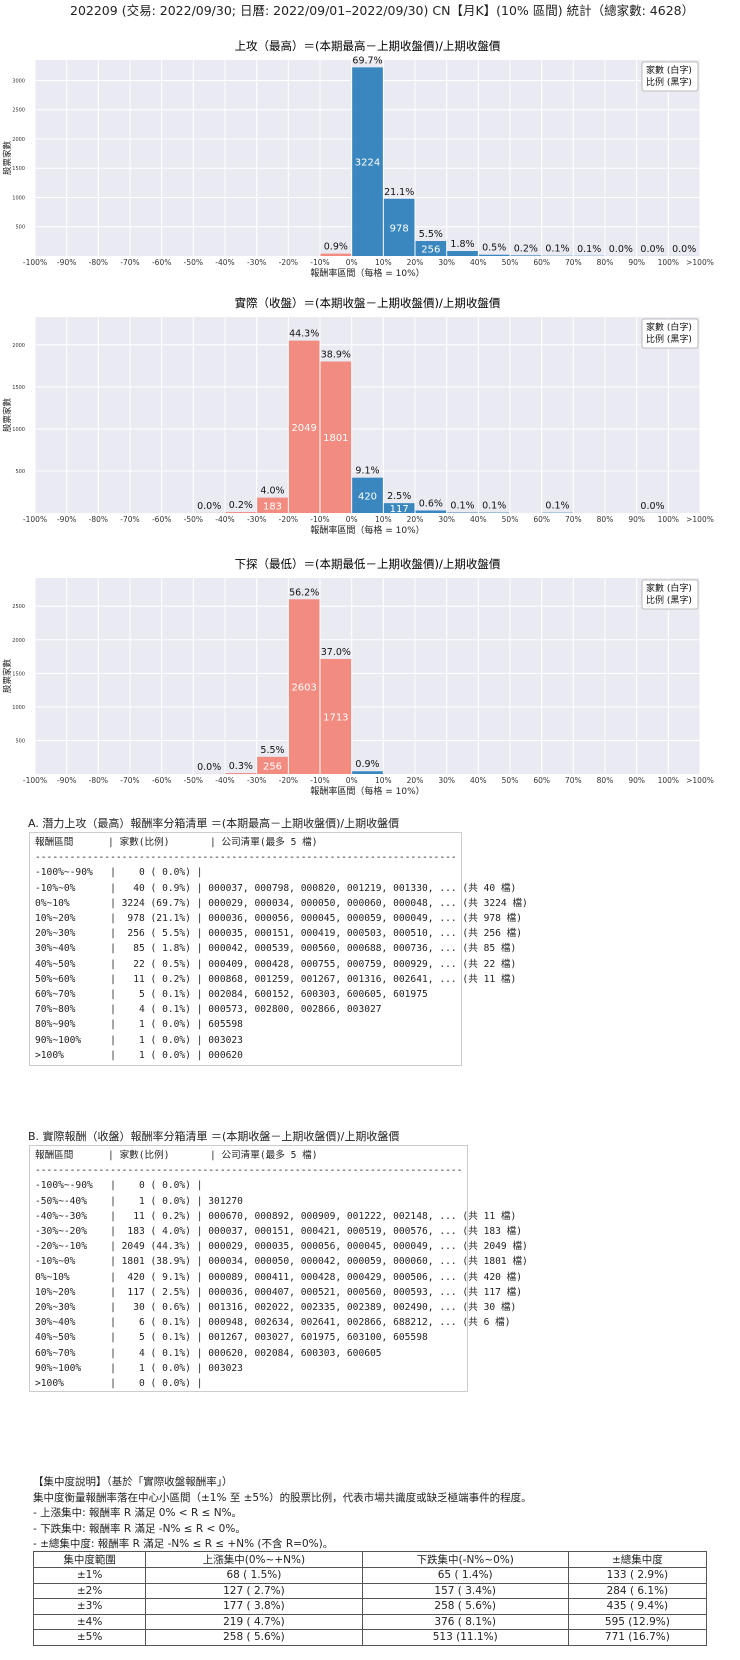  I want to click on bar-pct-label: 0.9%, so click(336, 247).